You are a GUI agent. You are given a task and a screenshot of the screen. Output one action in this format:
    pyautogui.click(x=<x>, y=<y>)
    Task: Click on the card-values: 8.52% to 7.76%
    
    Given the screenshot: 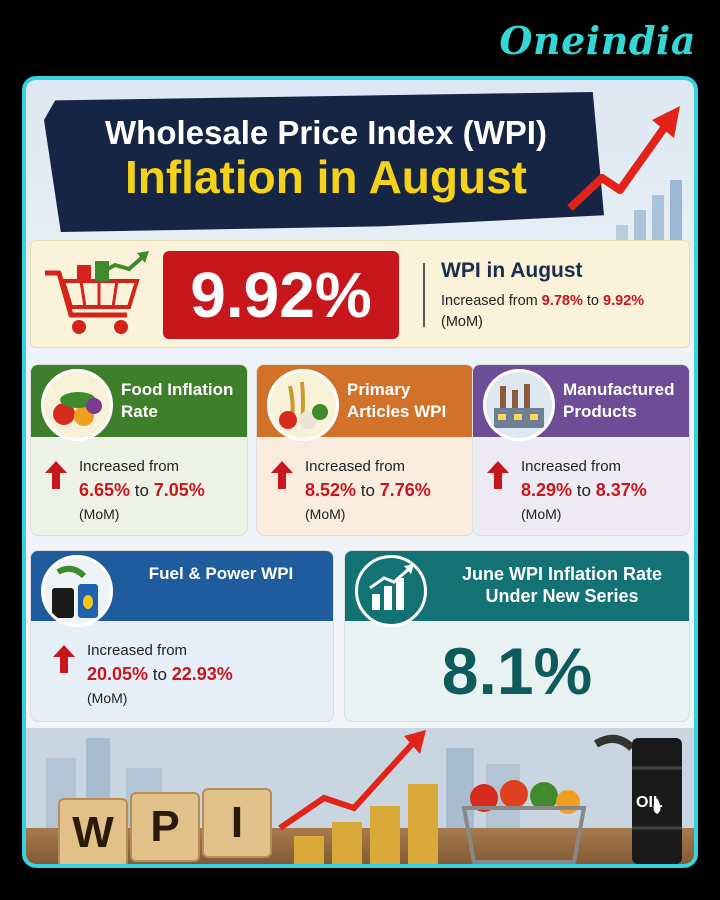 What is the action you would take?
    pyautogui.click(x=389, y=490)
    